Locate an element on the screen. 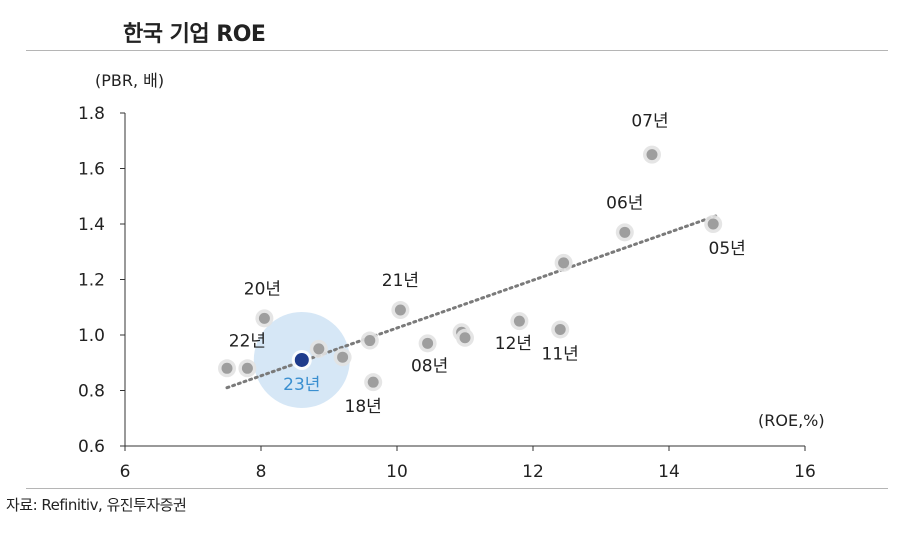  data-label: 21년 is located at coordinates (400, 281).